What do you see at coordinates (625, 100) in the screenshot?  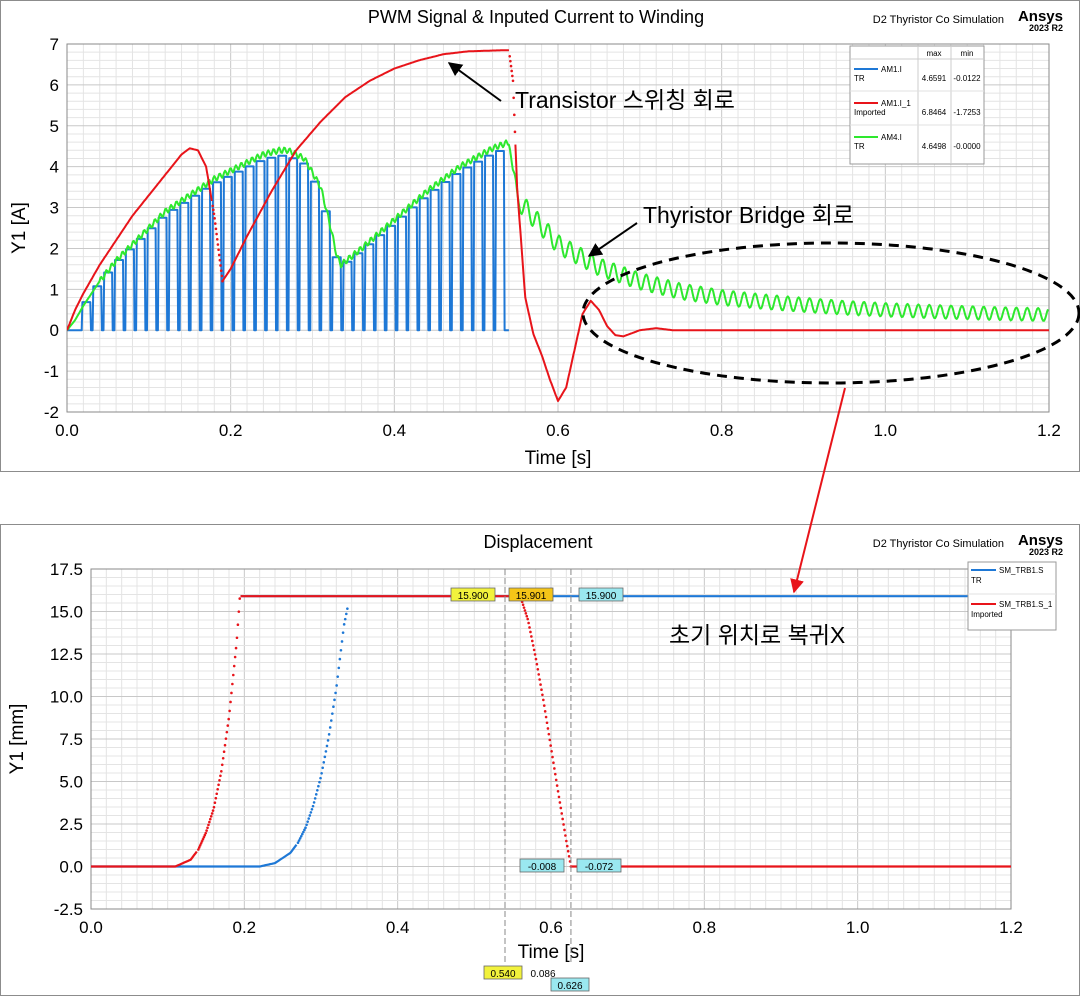 I see `annotation-transistor: Transistor 스위칭 회로` at bounding box center [625, 100].